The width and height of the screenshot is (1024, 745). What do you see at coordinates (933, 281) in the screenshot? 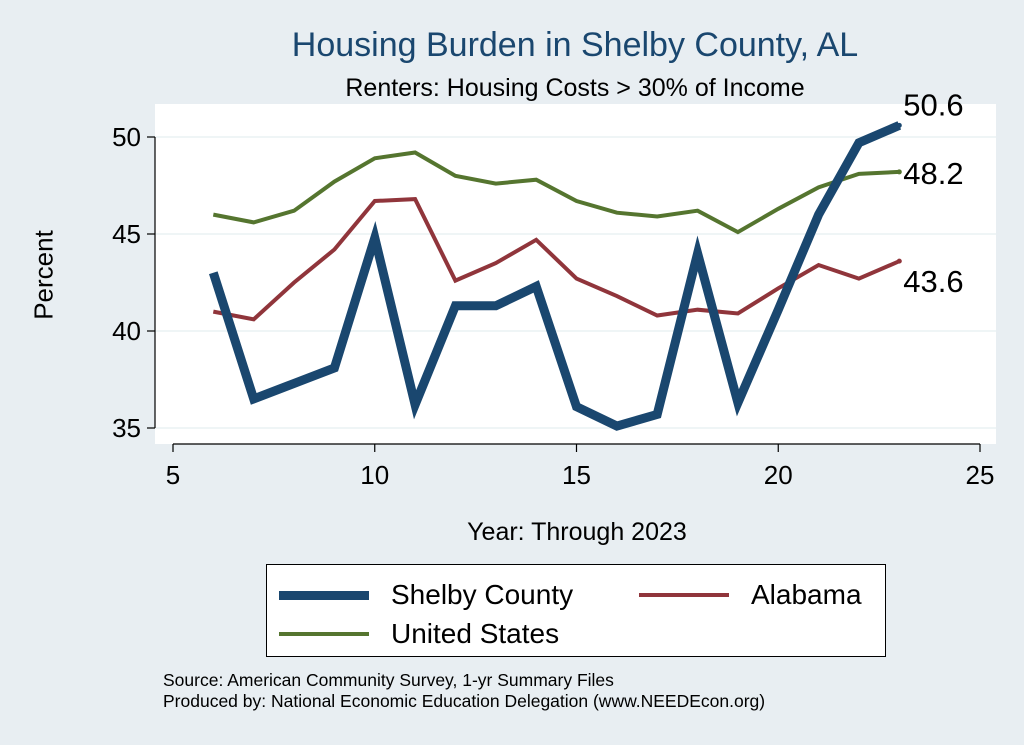
I see `end-label-alabama: 43.6` at bounding box center [933, 281].